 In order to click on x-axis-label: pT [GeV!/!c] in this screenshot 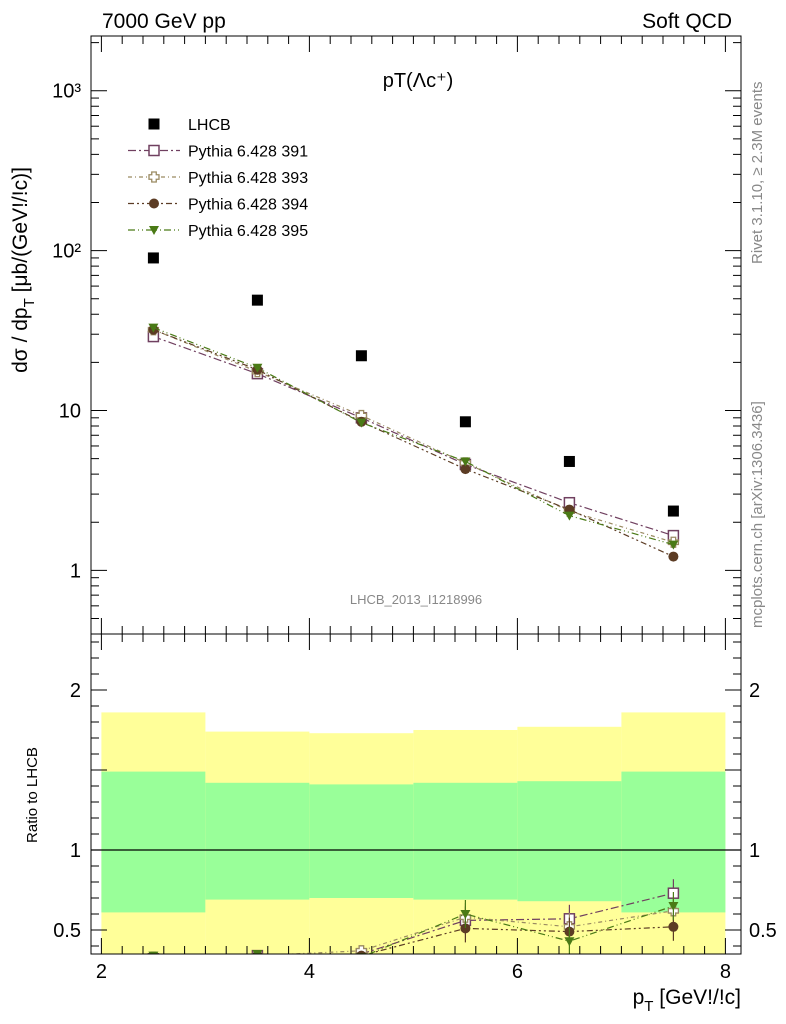, I will do `click(687, 1000)`.